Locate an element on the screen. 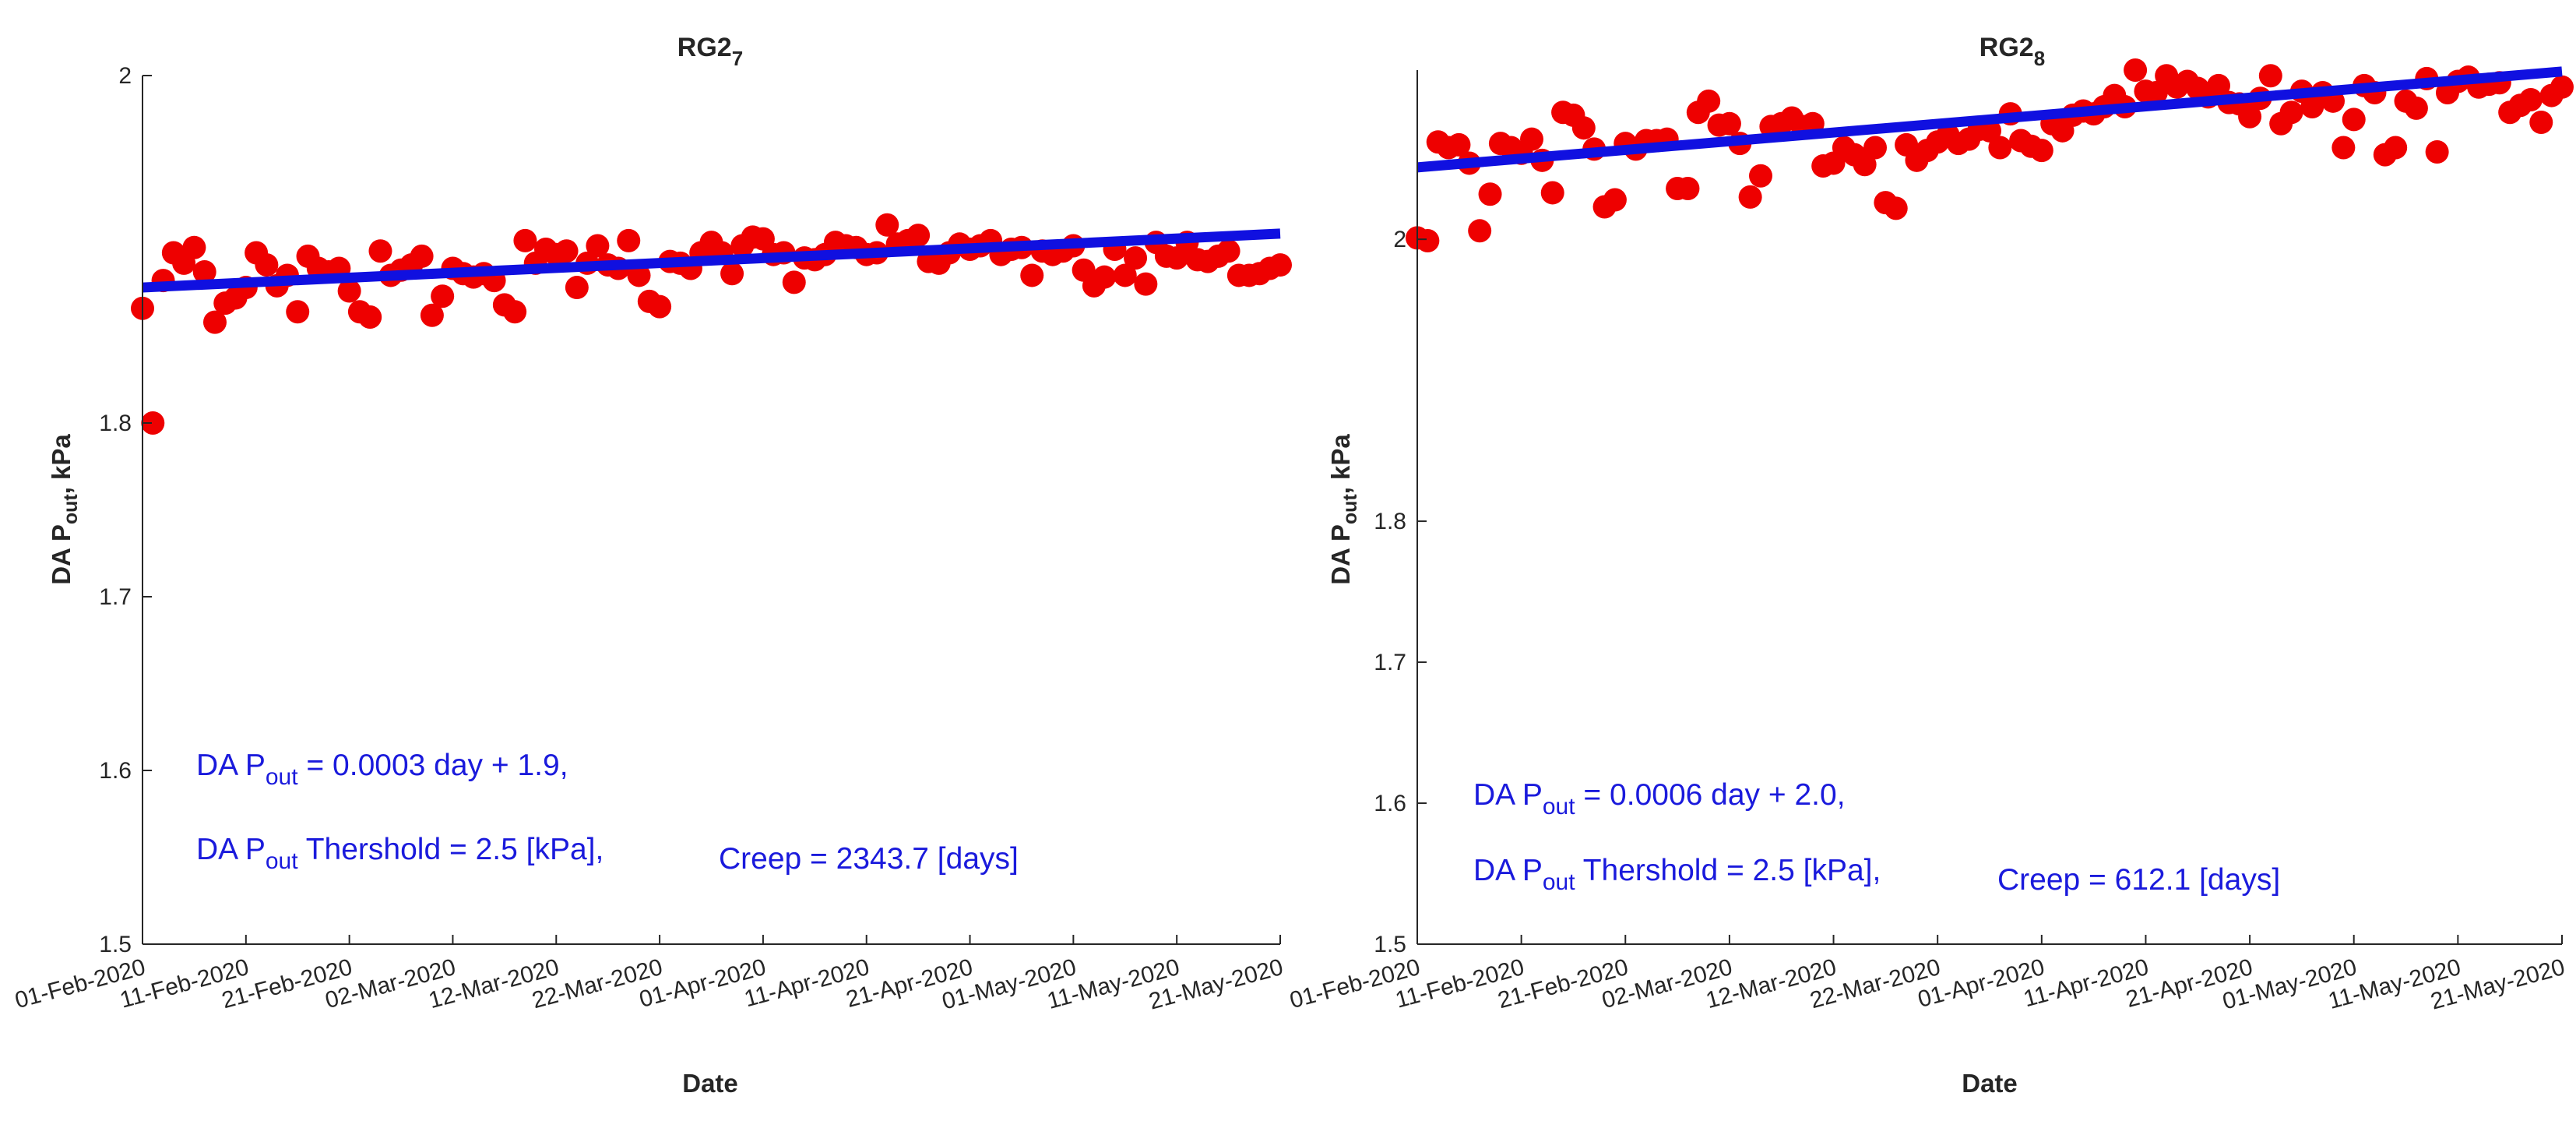  creep-value: Creep = 2343.7 [days] is located at coordinates (869, 859).